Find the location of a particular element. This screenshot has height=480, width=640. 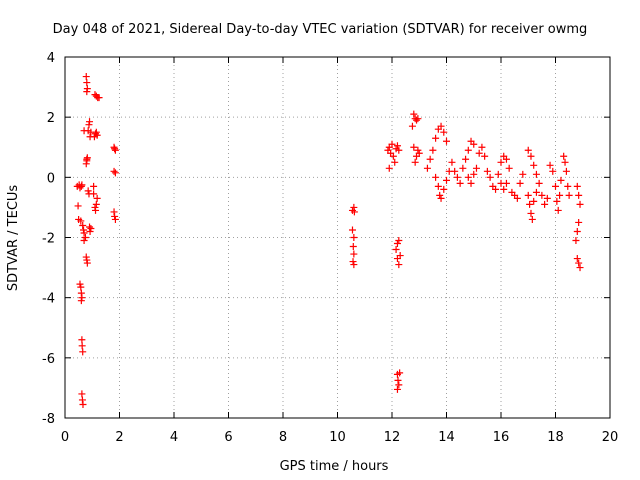

x-tick-label: 18 is located at coordinates (555, 437).